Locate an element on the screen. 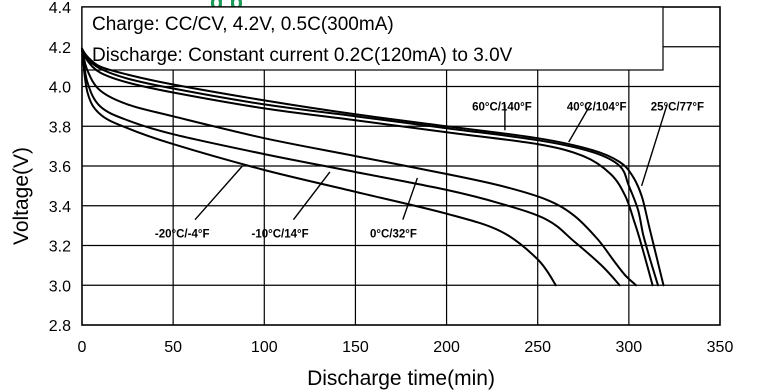 The image size is (763, 391). x-tick-label: 150 is located at coordinates (355, 347).